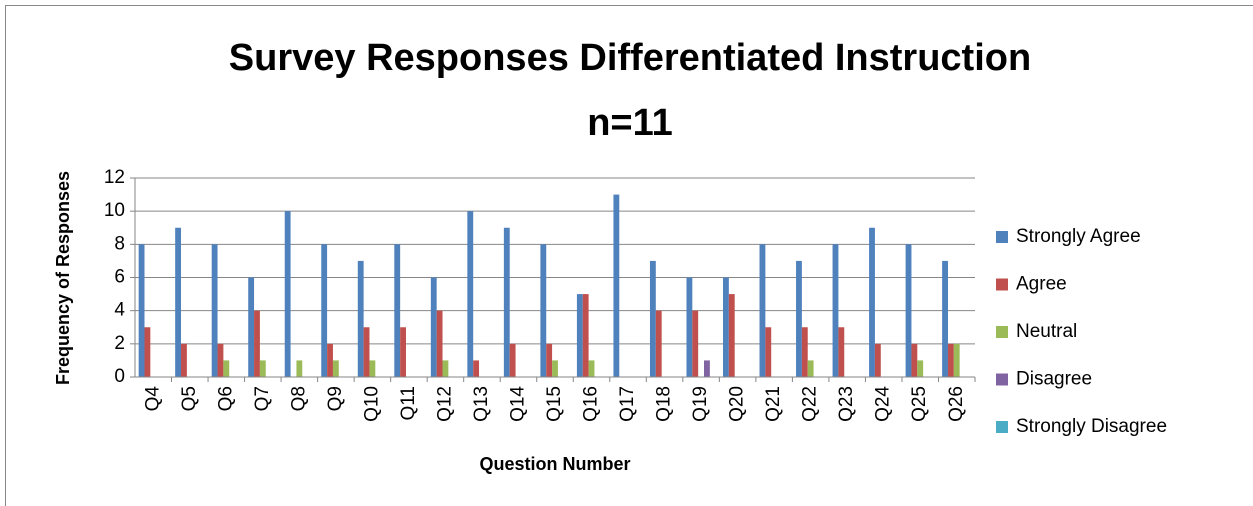  I want to click on x-tick-label: Q14, so click(517, 404).